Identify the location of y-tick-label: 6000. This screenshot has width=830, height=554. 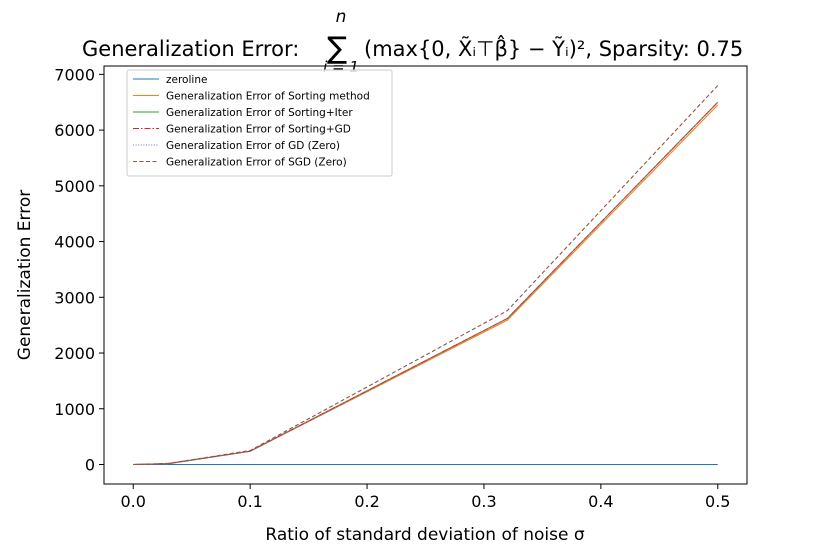
(74, 130).